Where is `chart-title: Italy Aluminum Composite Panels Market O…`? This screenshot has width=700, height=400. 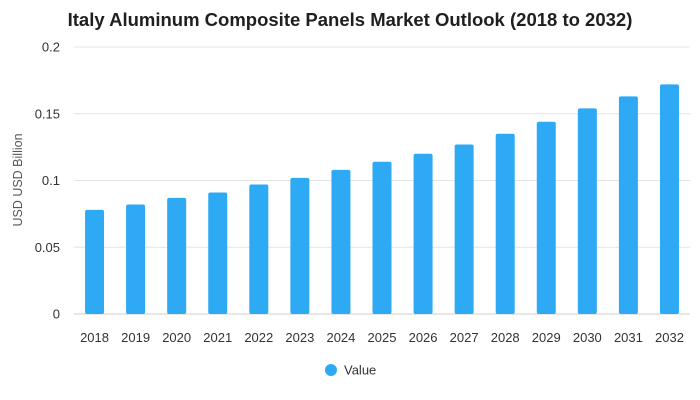 chart-title: Italy Aluminum Composite Panels Market O… is located at coordinates (350, 19).